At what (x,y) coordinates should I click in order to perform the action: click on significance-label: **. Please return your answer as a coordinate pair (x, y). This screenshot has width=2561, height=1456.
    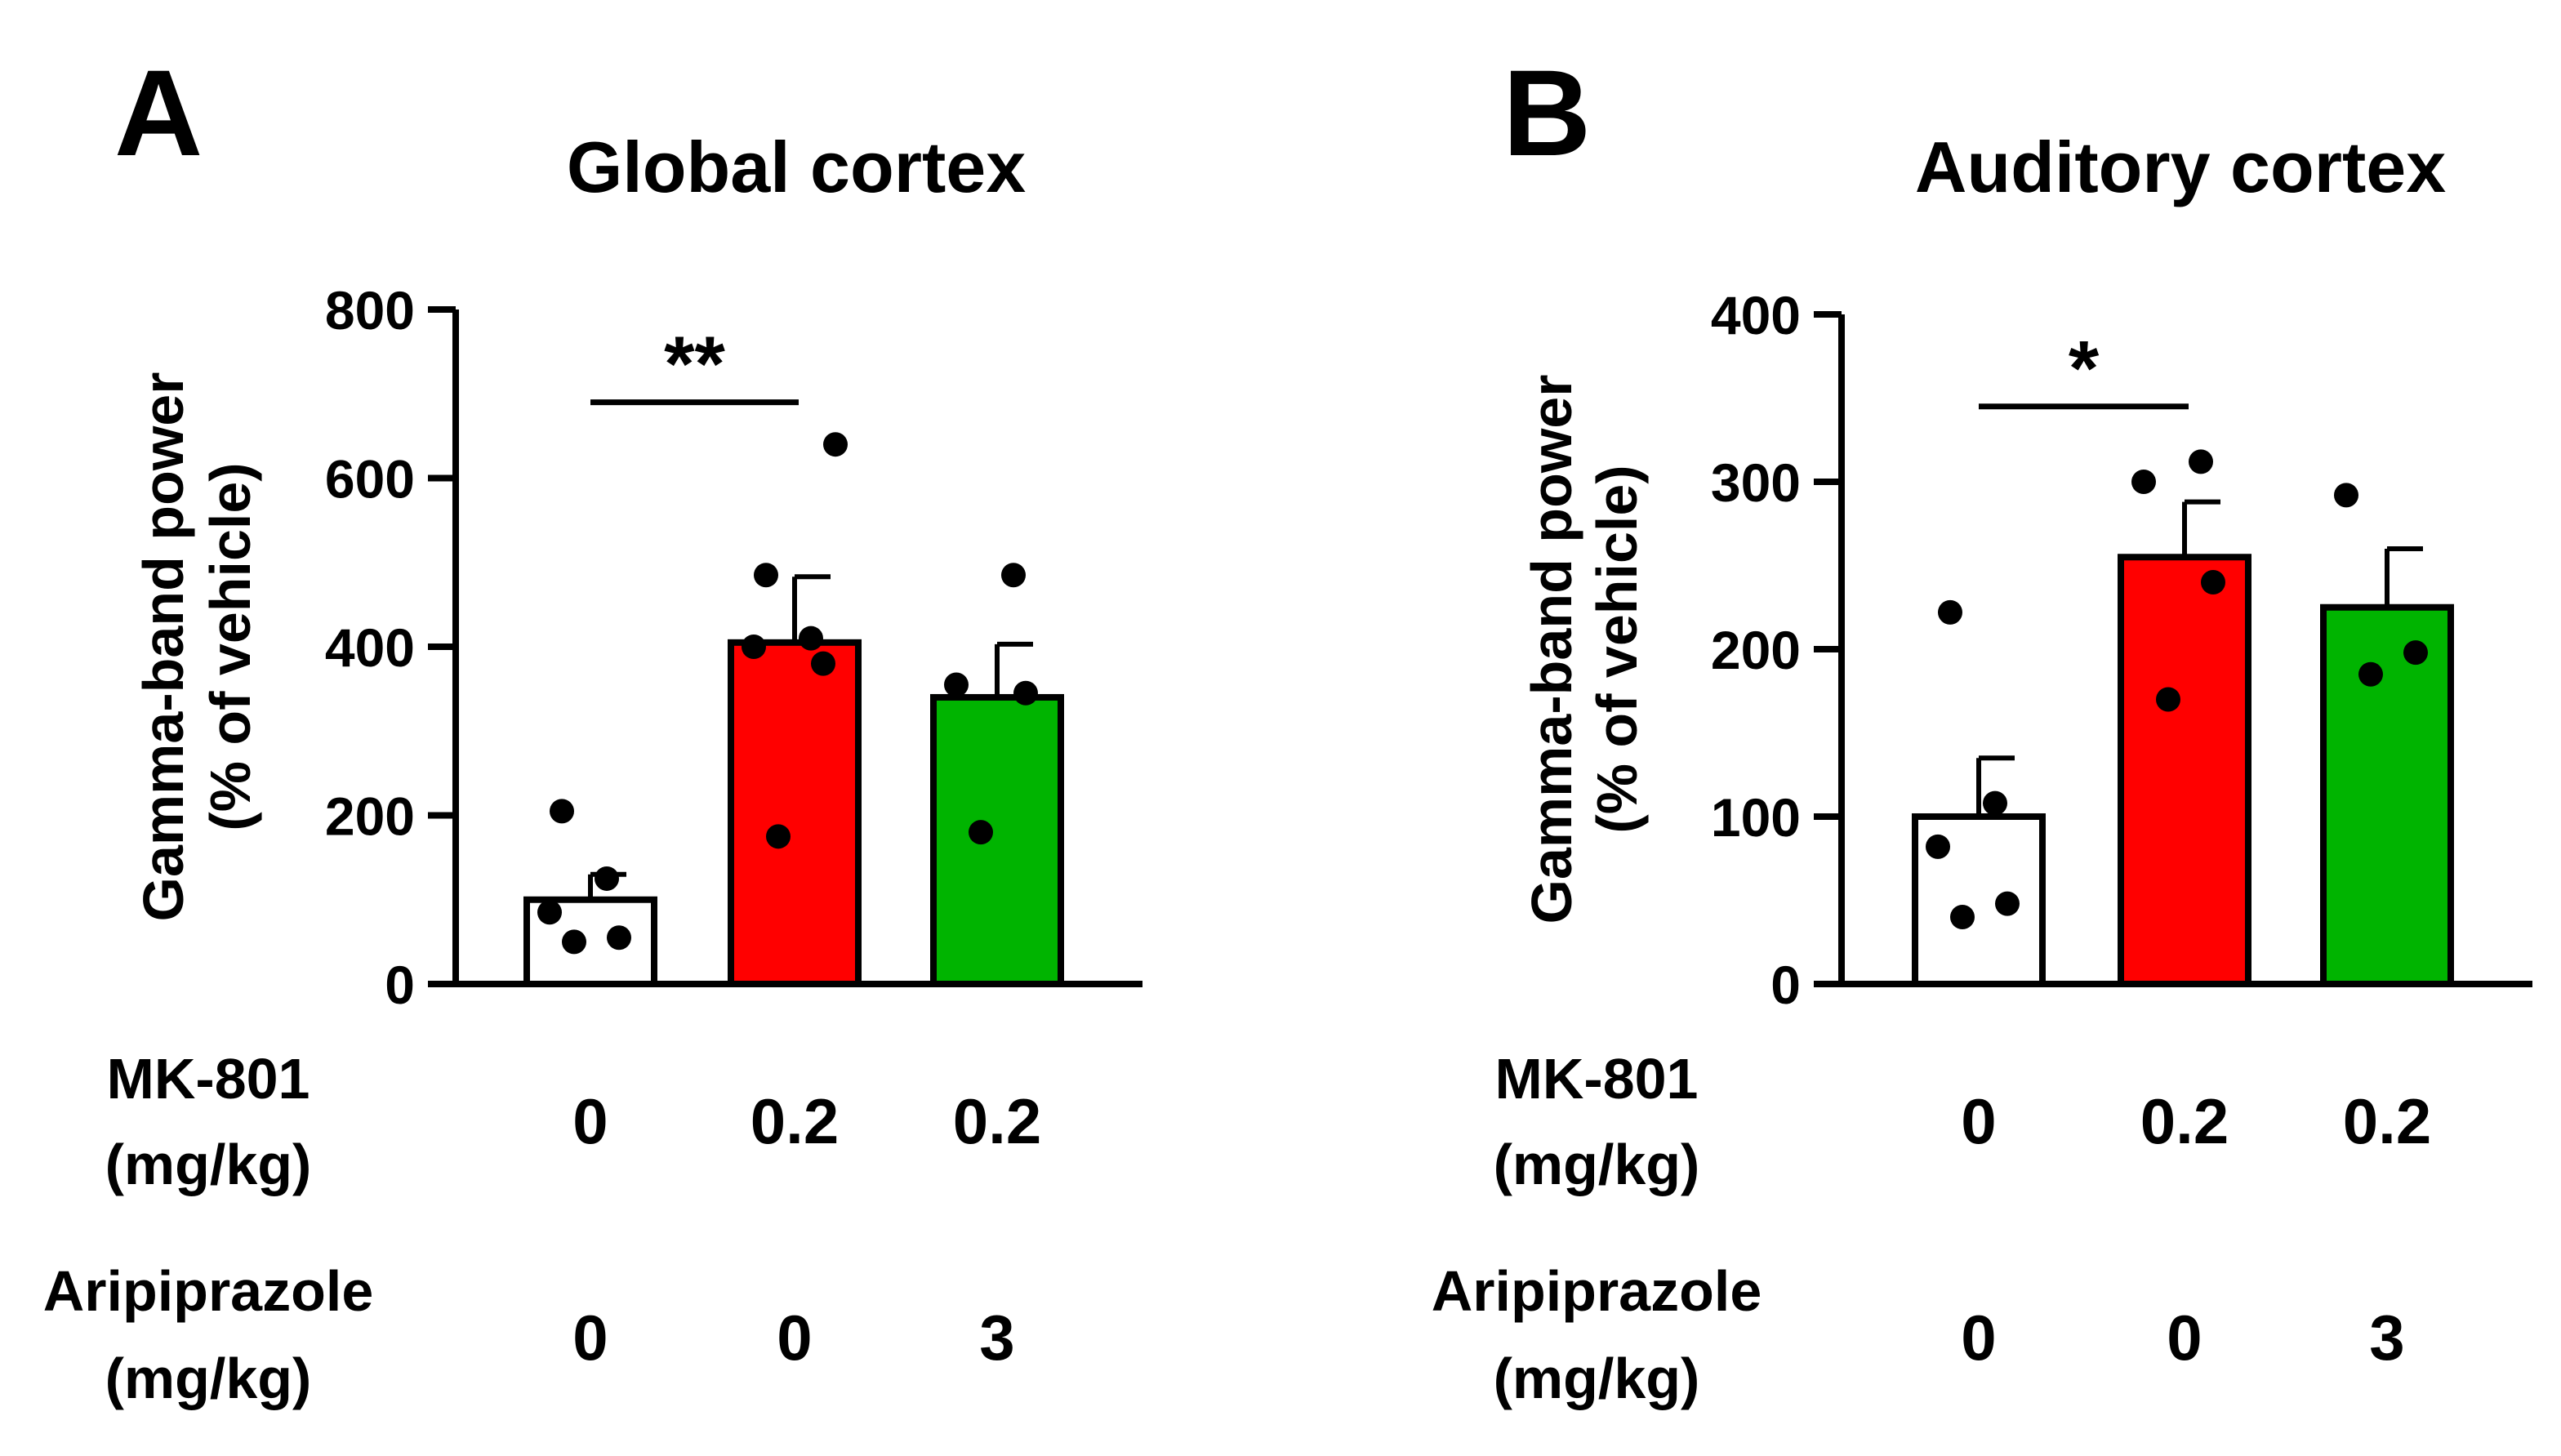
    Looking at the image, I should click on (694, 364).